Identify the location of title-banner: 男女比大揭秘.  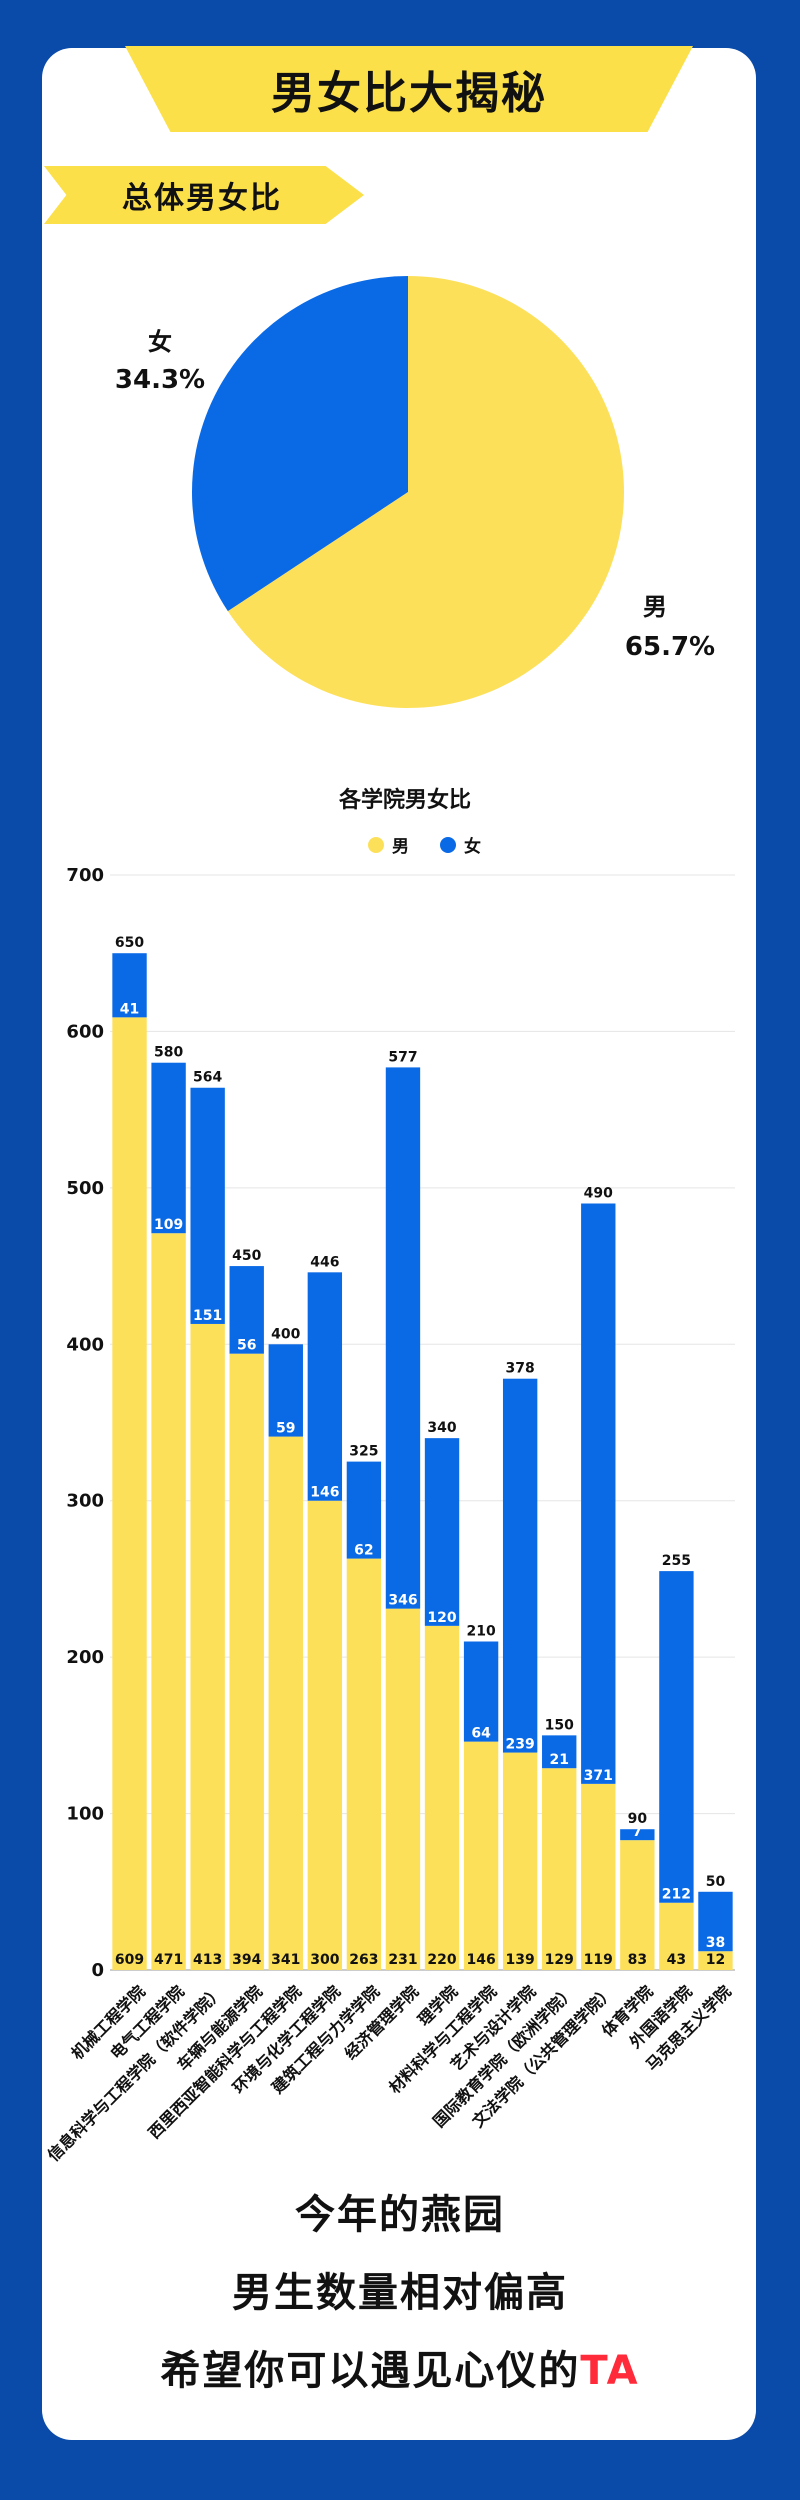
(409, 89).